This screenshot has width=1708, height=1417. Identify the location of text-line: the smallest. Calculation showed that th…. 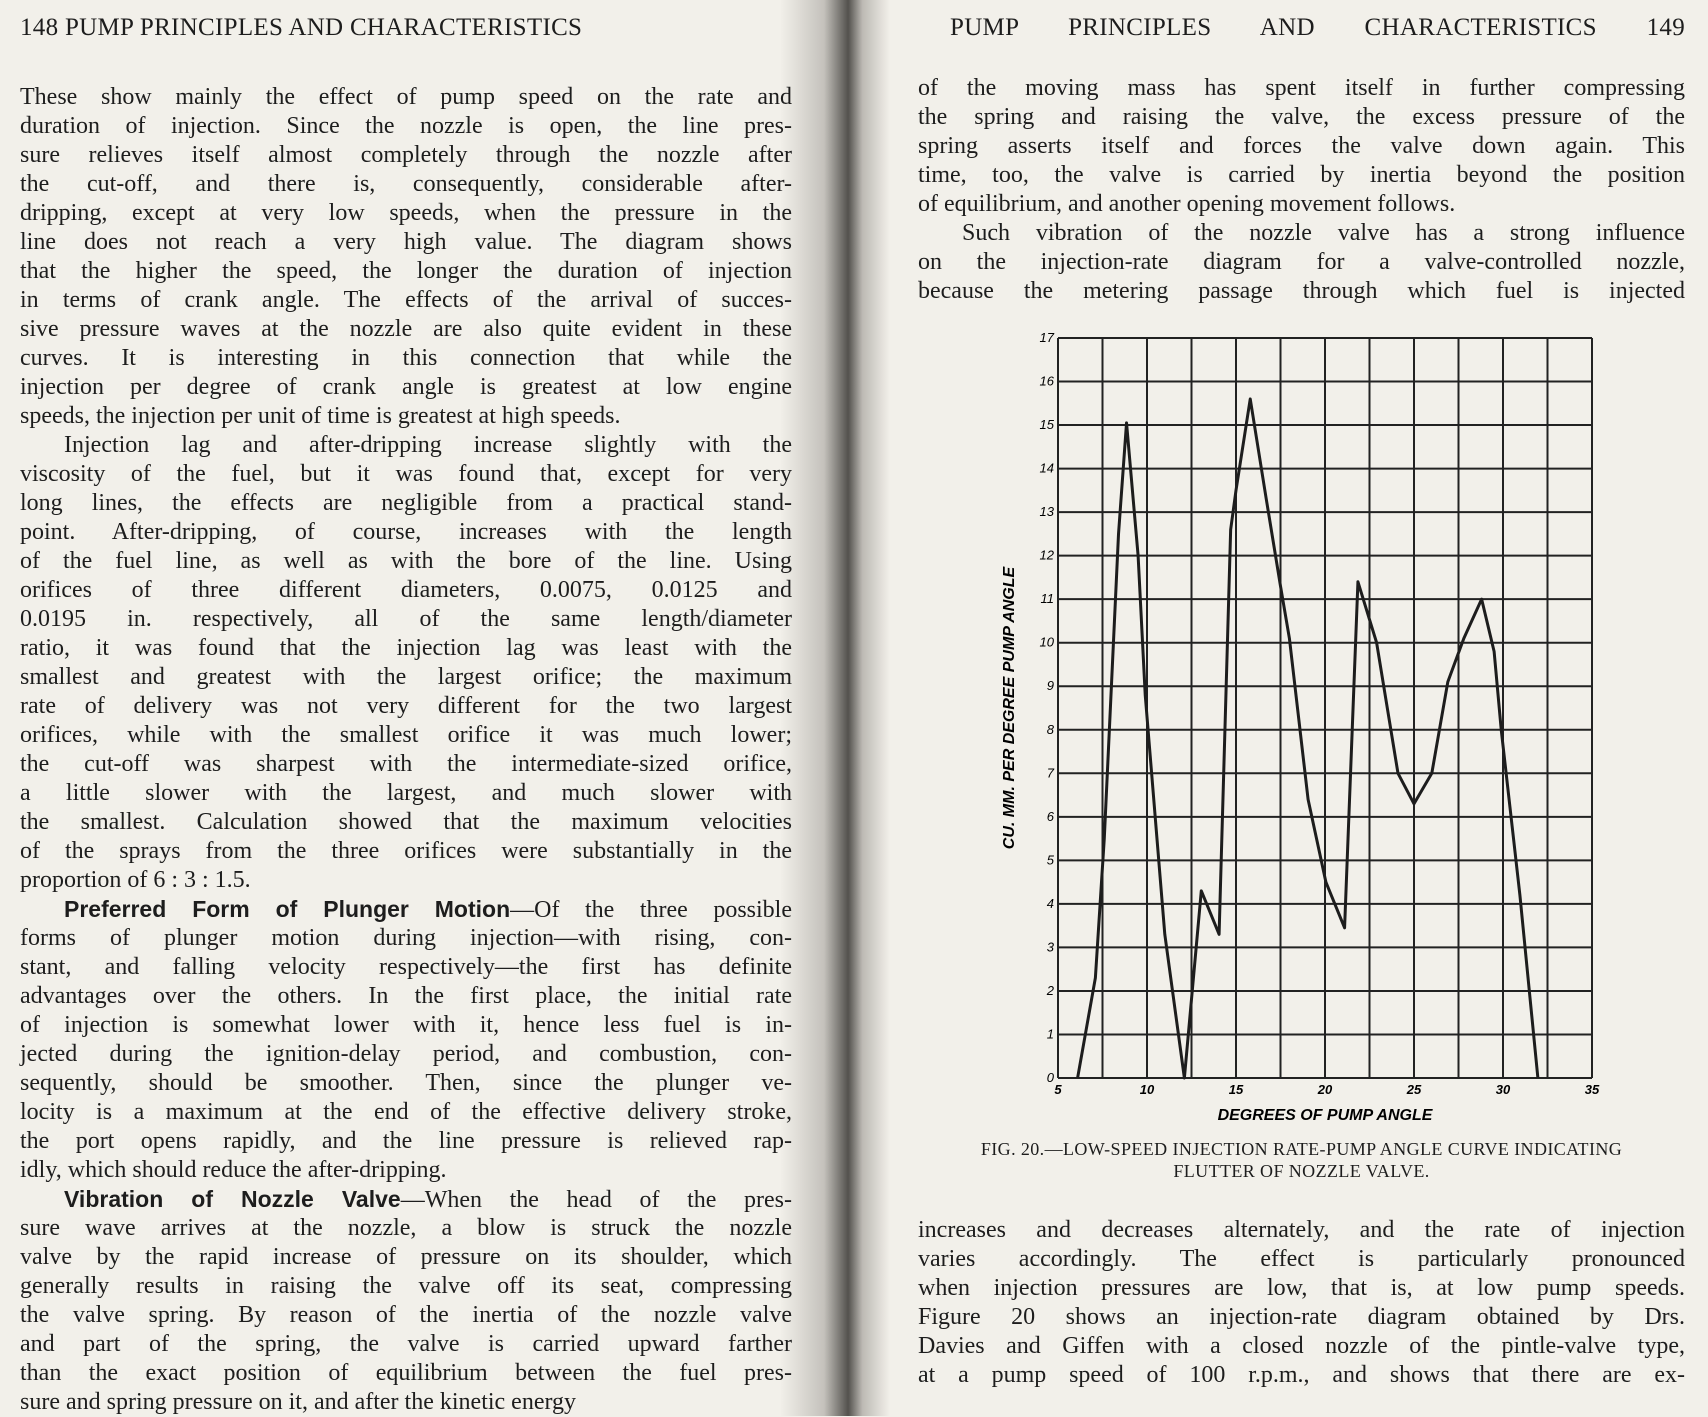
(406, 822).